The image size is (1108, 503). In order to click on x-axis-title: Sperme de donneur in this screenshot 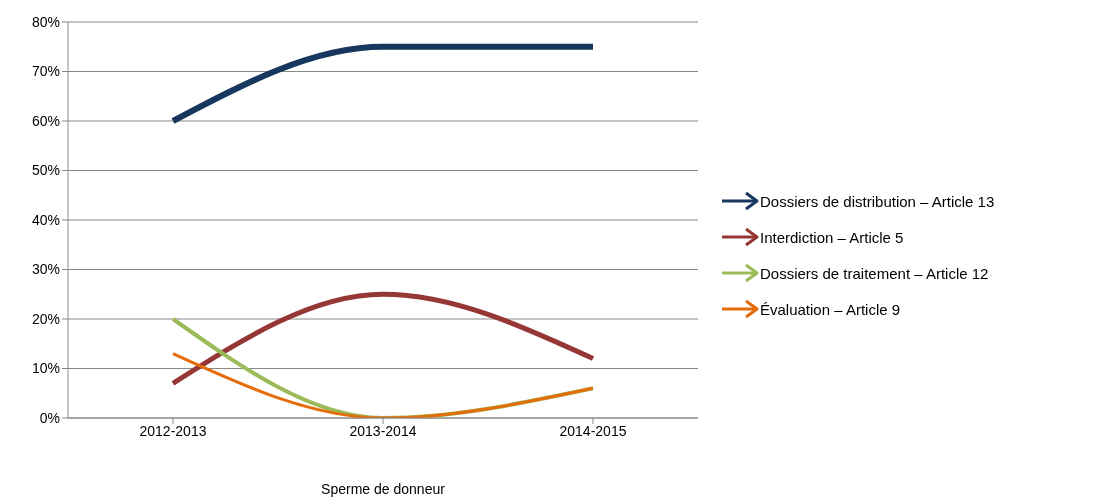, I will do `click(383, 489)`.